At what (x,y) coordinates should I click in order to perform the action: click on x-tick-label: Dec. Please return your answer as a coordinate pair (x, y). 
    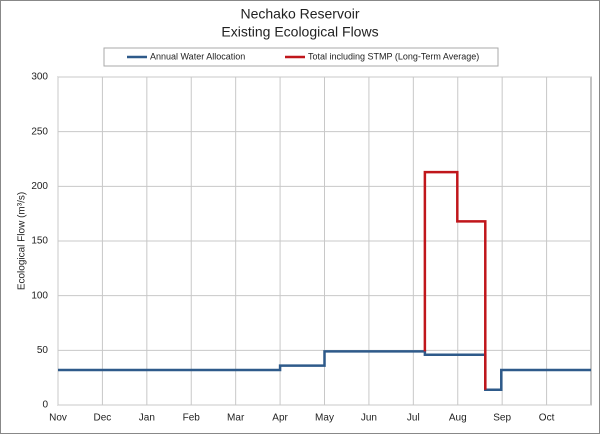
    Looking at the image, I should click on (103, 418).